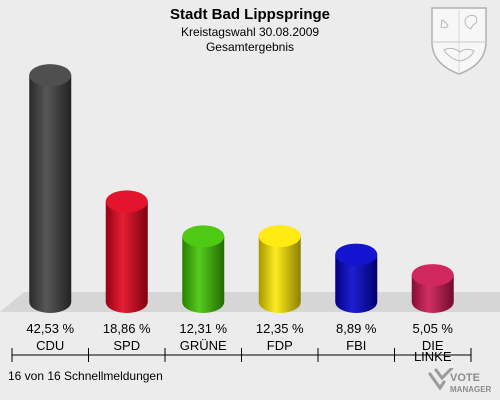  What do you see at coordinates (249, 14) in the screenshot?
I see `chart-title: Stadt Bad Lippspringe` at bounding box center [249, 14].